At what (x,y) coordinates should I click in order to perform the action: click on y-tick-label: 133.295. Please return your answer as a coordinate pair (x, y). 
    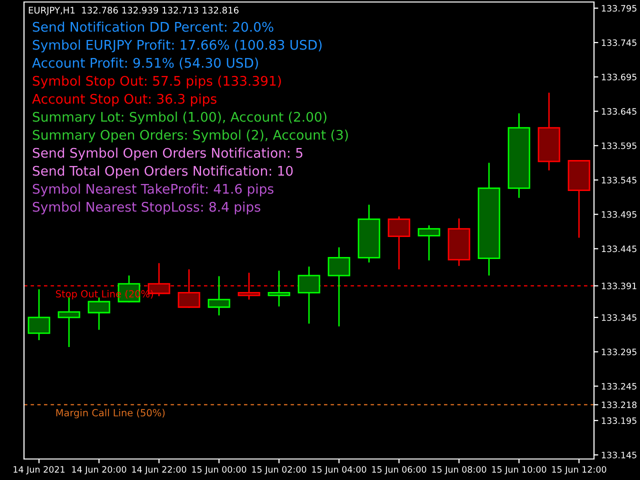
    Looking at the image, I should click on (619, 352).